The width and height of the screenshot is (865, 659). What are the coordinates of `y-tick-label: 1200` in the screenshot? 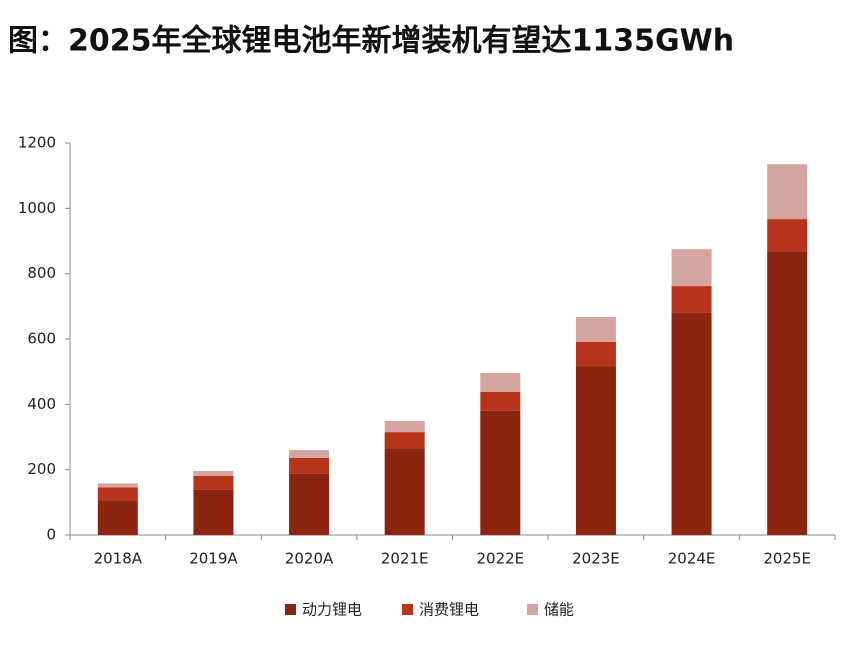 It's located at (37, 143).